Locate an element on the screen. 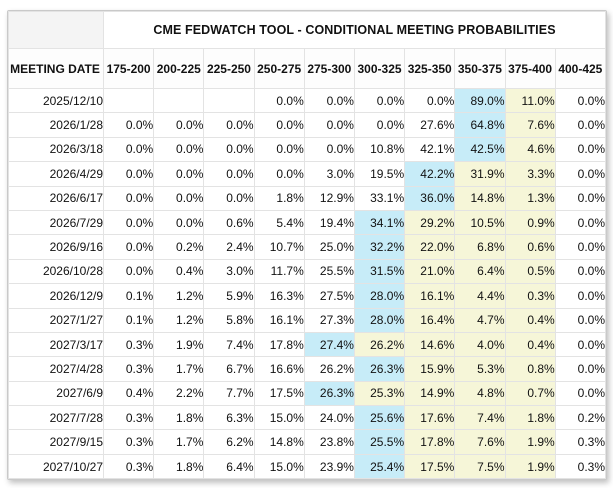 The height and width of the screenshot is (488, 613). probability-cell: 10.8% is located at coordinates (379, 149).